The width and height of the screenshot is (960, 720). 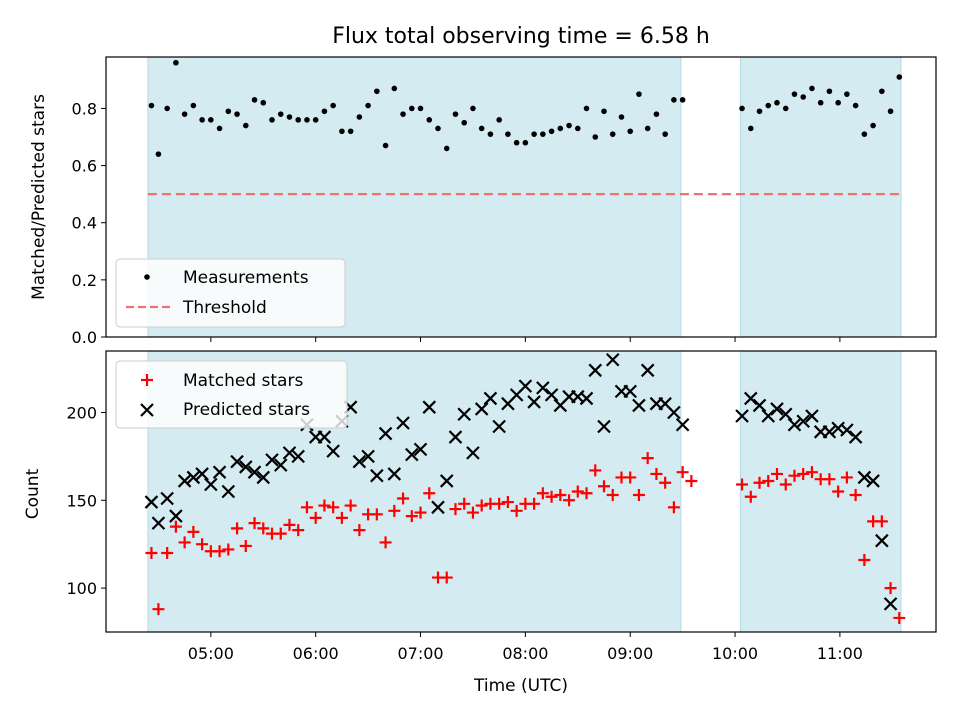 I want to click on legend-matched-label: Matched stars, so click(x=243, y=381).